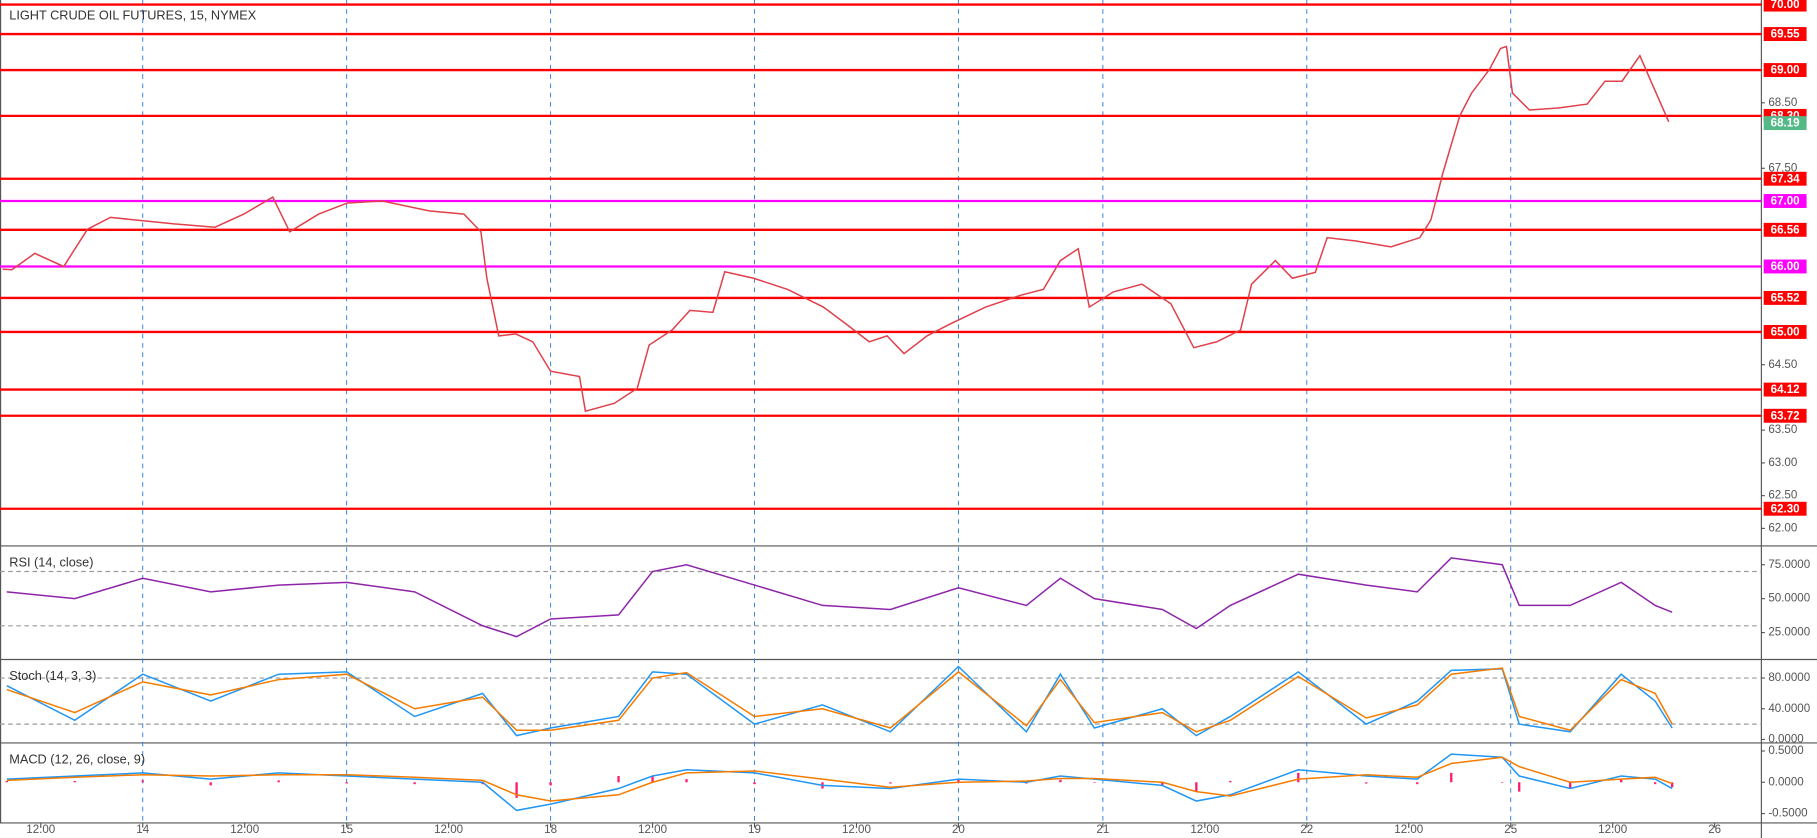 The height and width of the screenshot is (838, 1817). I want to click on pane-title: RSI (14, close), so click(51, 562).